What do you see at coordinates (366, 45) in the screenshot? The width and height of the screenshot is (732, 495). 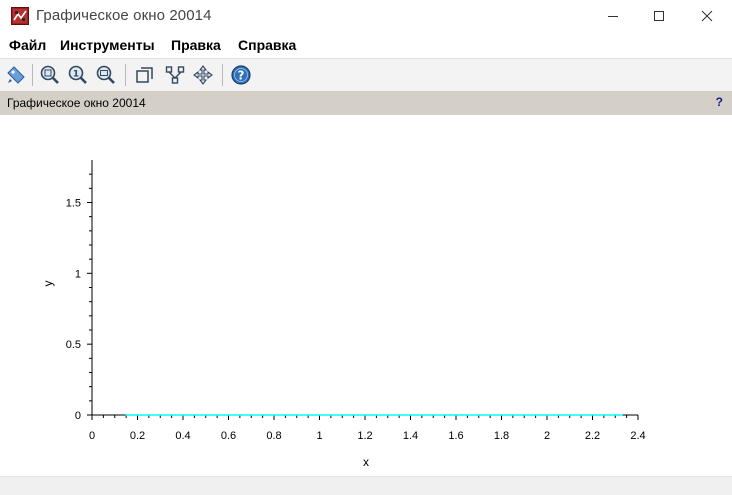 I see `menu-bar: Файл Инструменты Правка Справка` at bounding box center [366, 45].